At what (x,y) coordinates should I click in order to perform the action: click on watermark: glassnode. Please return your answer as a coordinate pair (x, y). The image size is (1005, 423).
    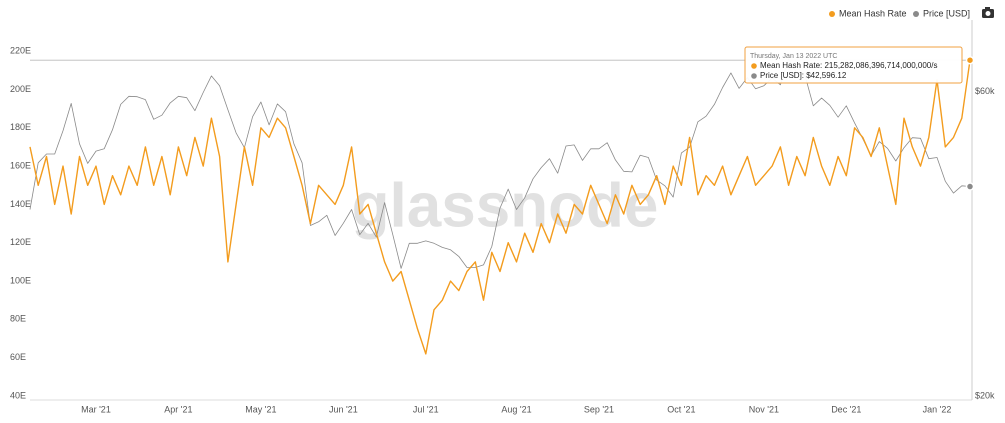
    Looking at the image, I should click on (505, 205).